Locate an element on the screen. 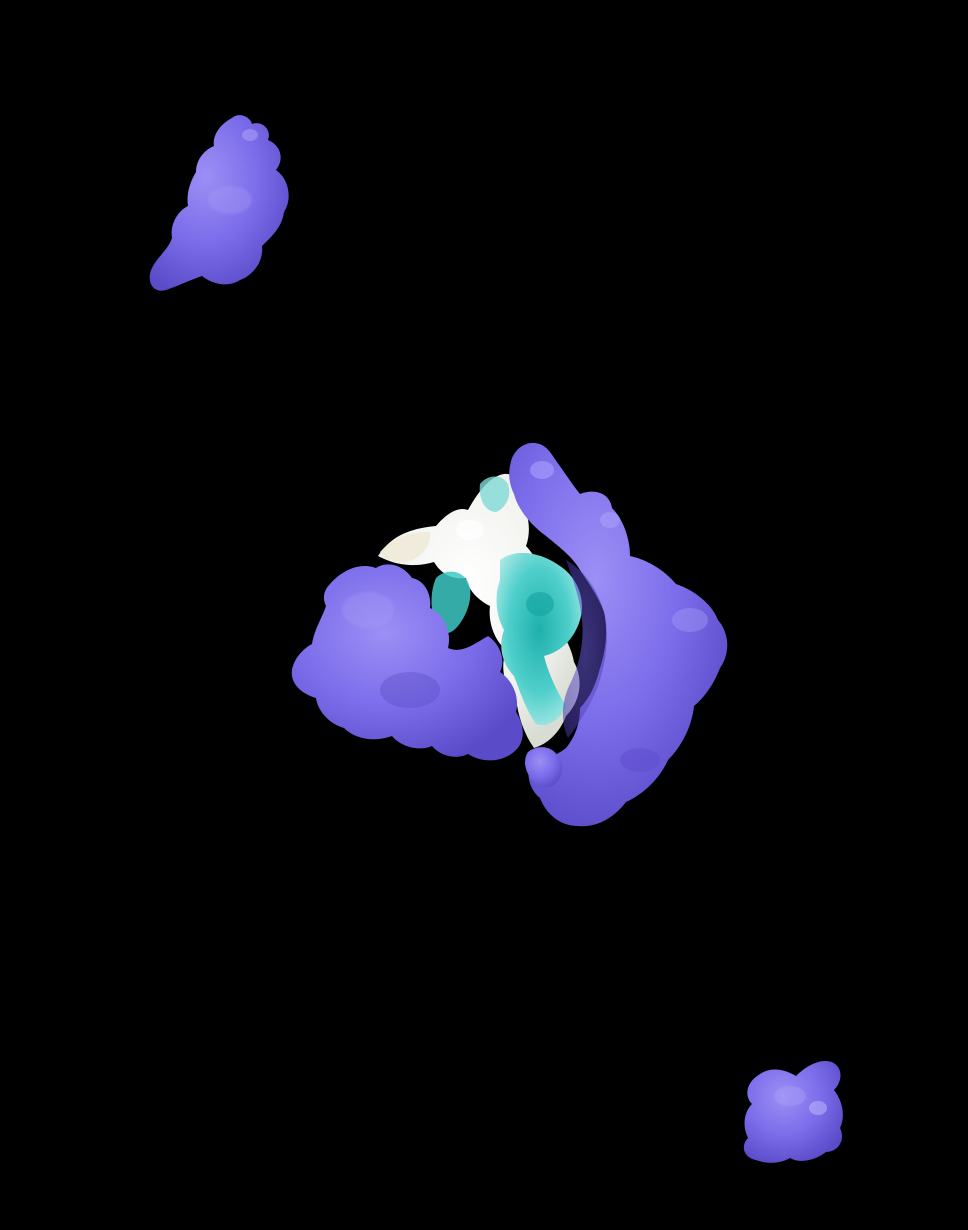 Image resolution: width=968 pixels, height=1230 pixels. protein-fragment-top-left is located at coordinates (219, 203).